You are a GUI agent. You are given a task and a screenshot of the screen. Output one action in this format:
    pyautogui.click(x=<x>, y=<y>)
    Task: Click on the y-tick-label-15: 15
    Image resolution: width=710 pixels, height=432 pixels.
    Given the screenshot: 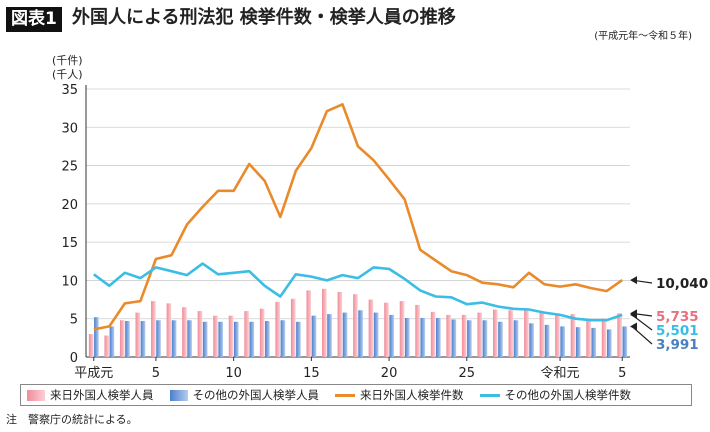 What is the action you would take?
    pyautogui.click(x=69, y=243)
    